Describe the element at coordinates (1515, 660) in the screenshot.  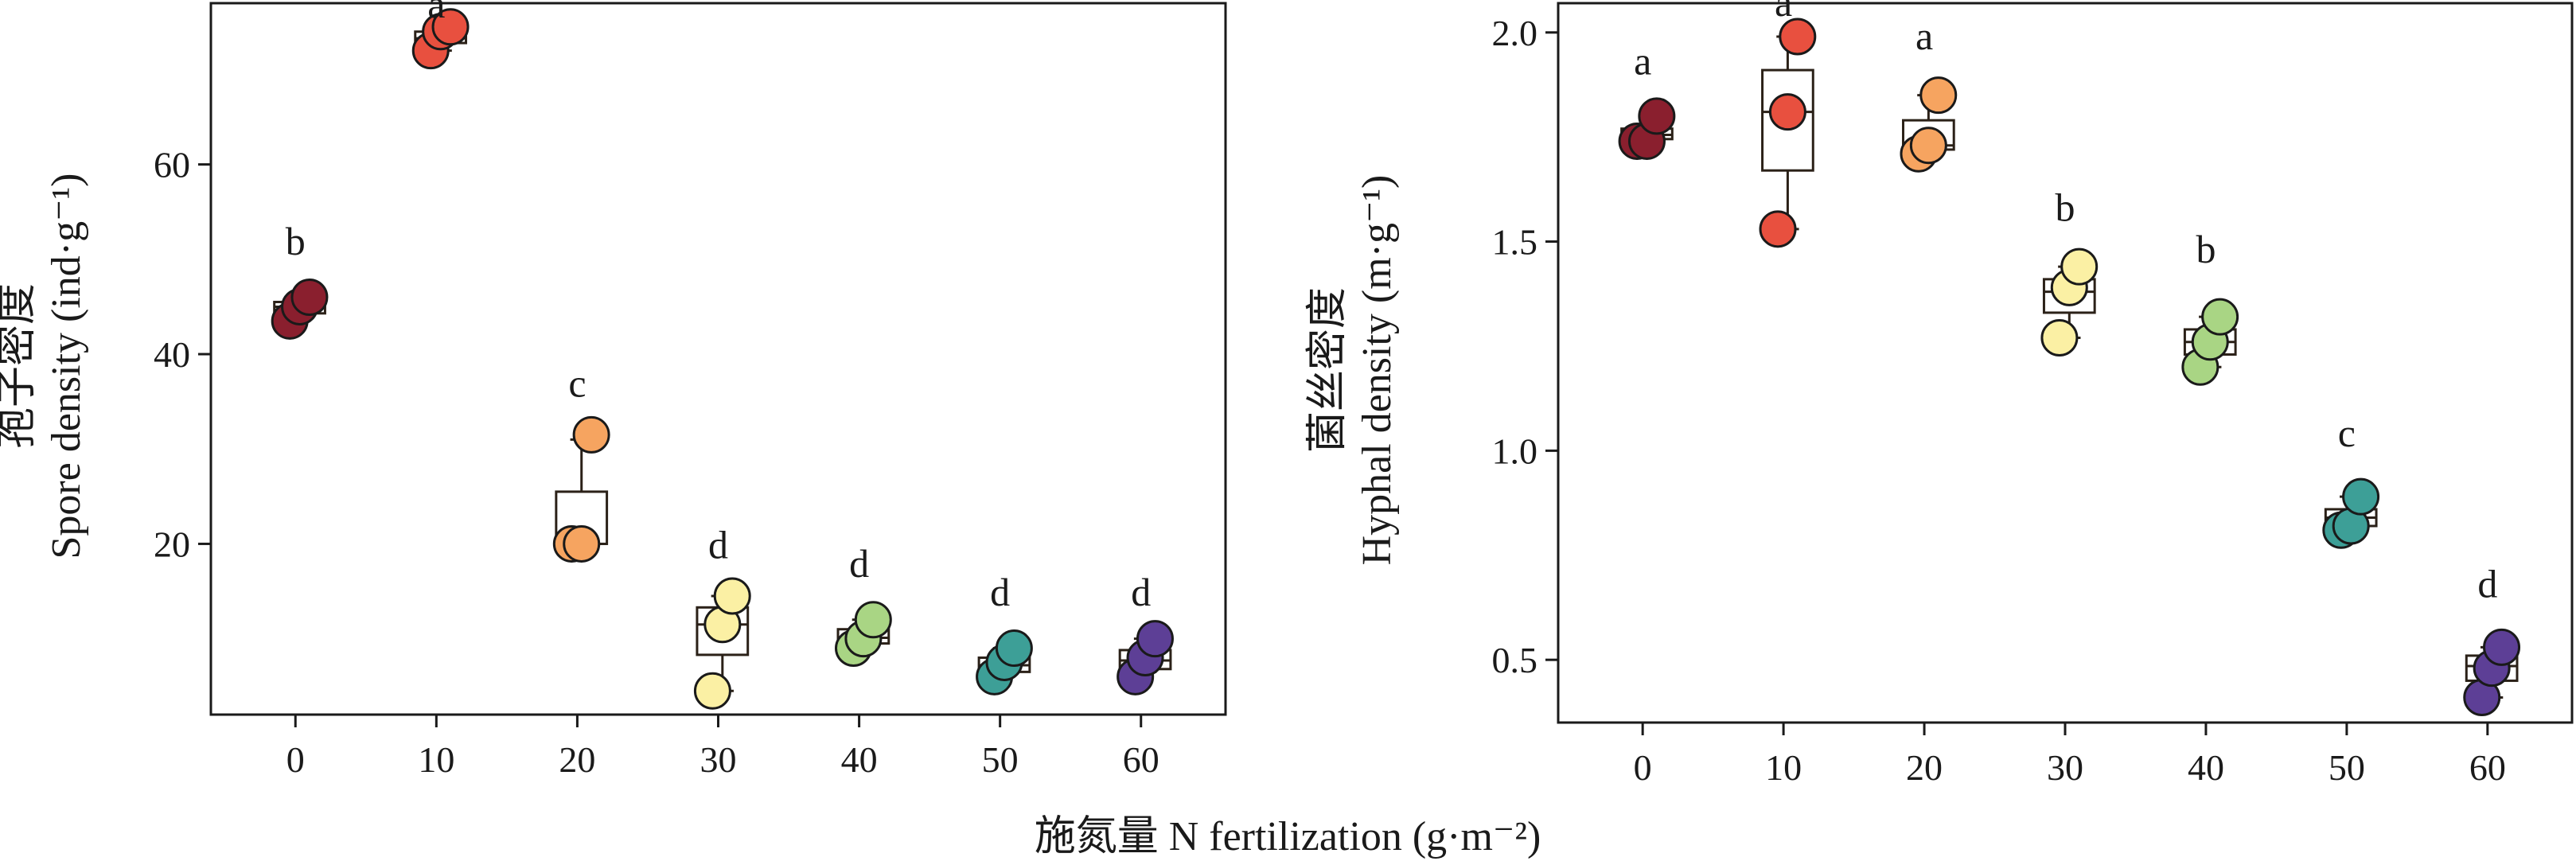
I see `y-tick-label: 0.5` at that location.